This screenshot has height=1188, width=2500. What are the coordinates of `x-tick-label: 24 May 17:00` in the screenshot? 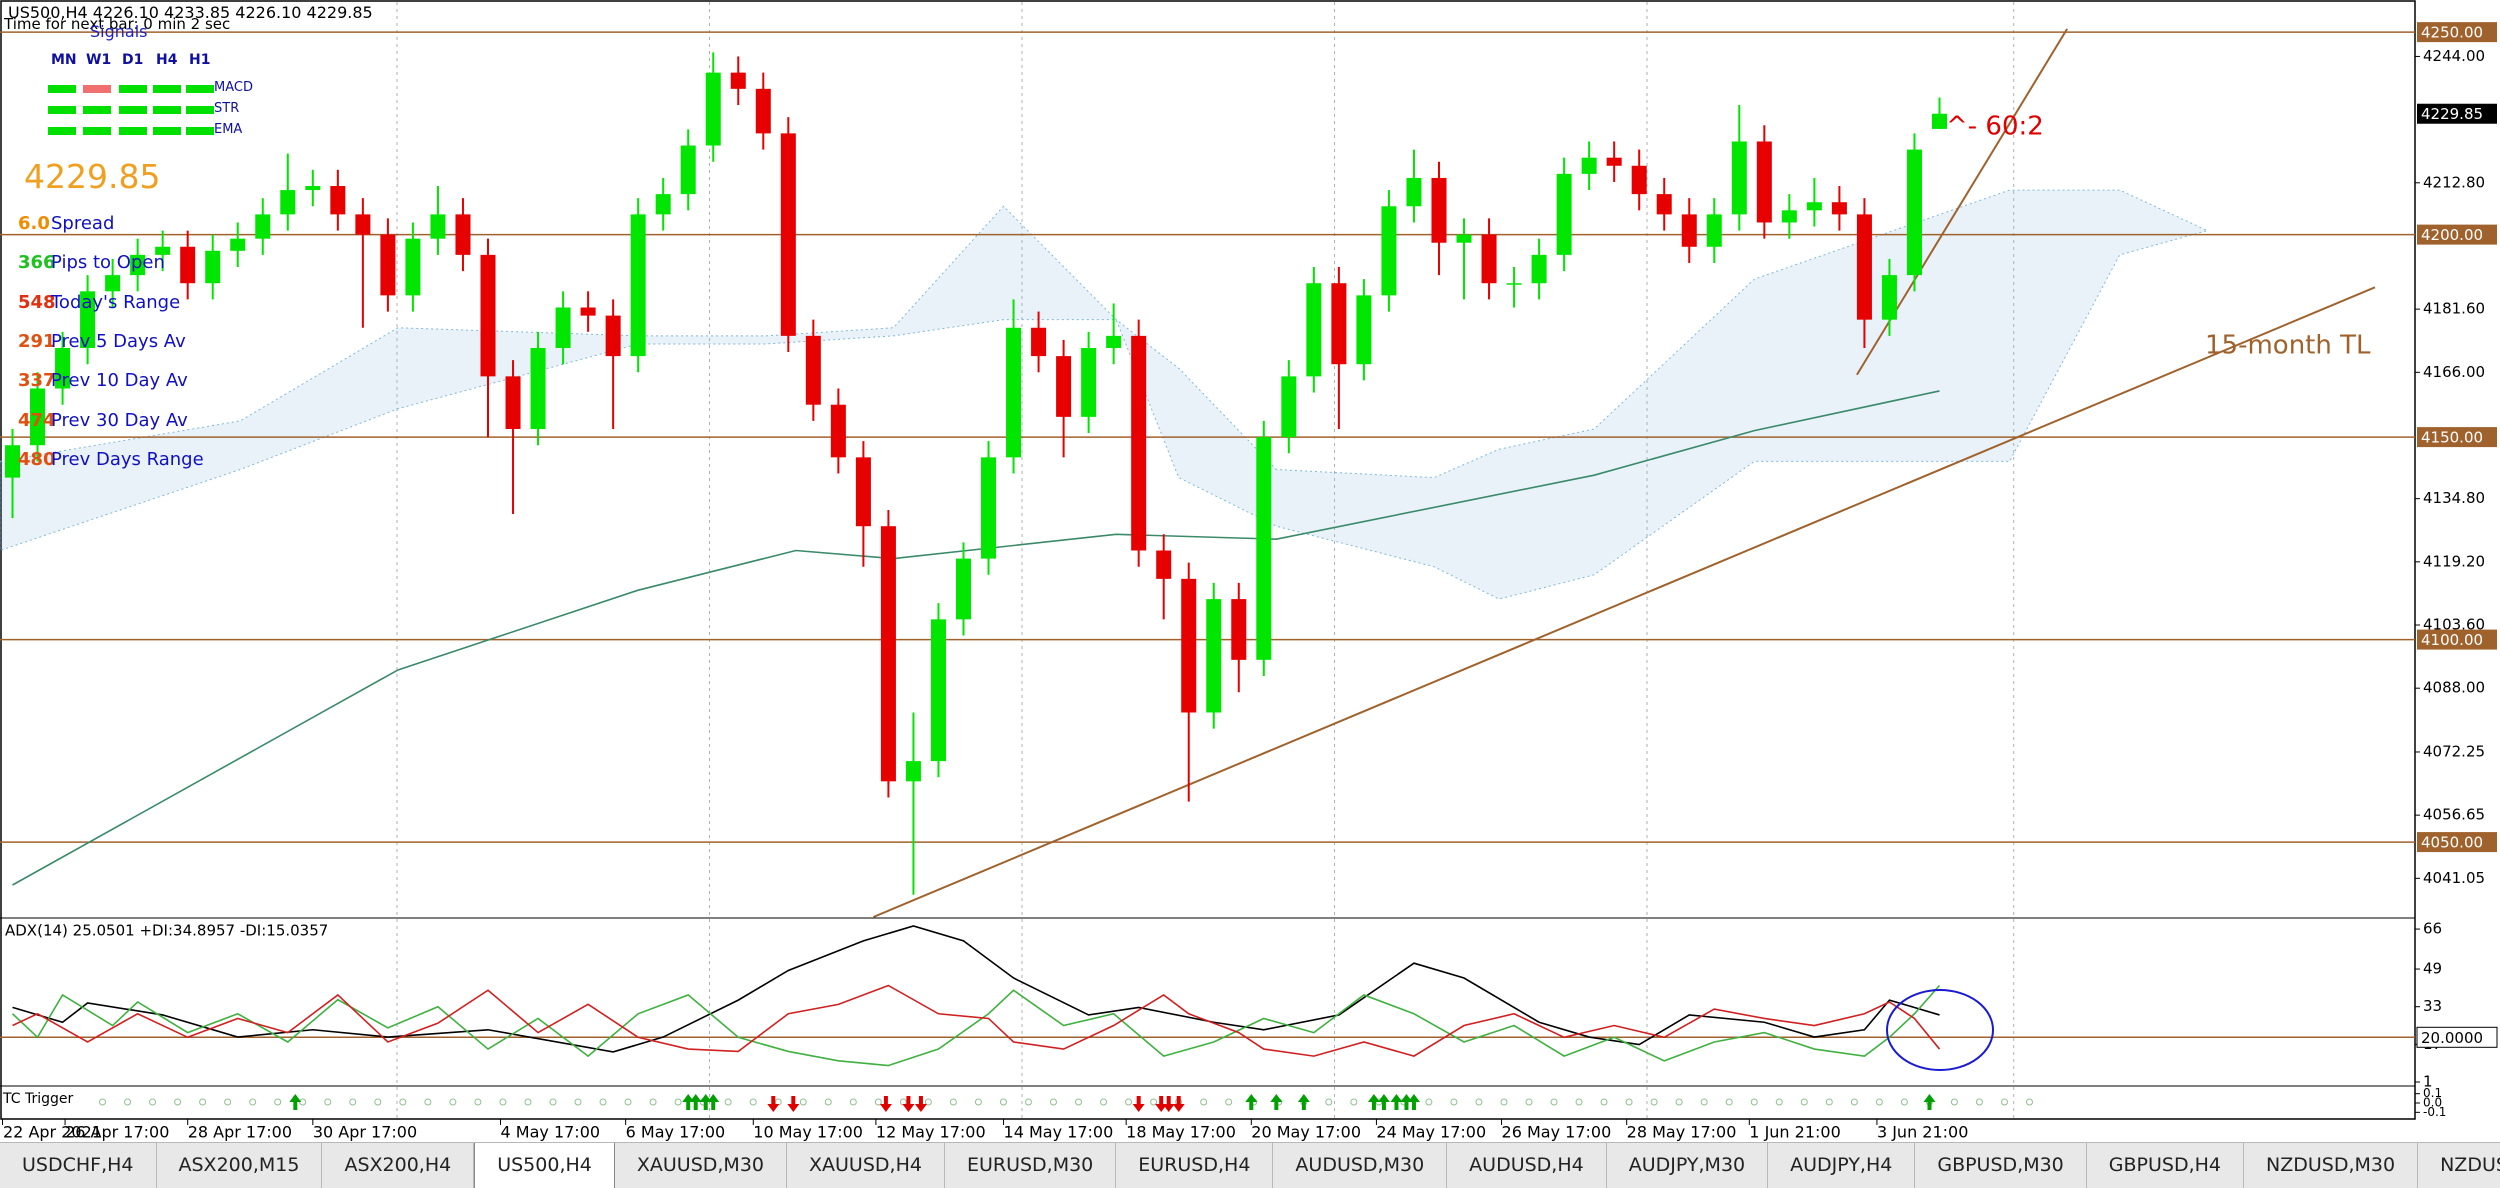 It's located at (1431, 1132).